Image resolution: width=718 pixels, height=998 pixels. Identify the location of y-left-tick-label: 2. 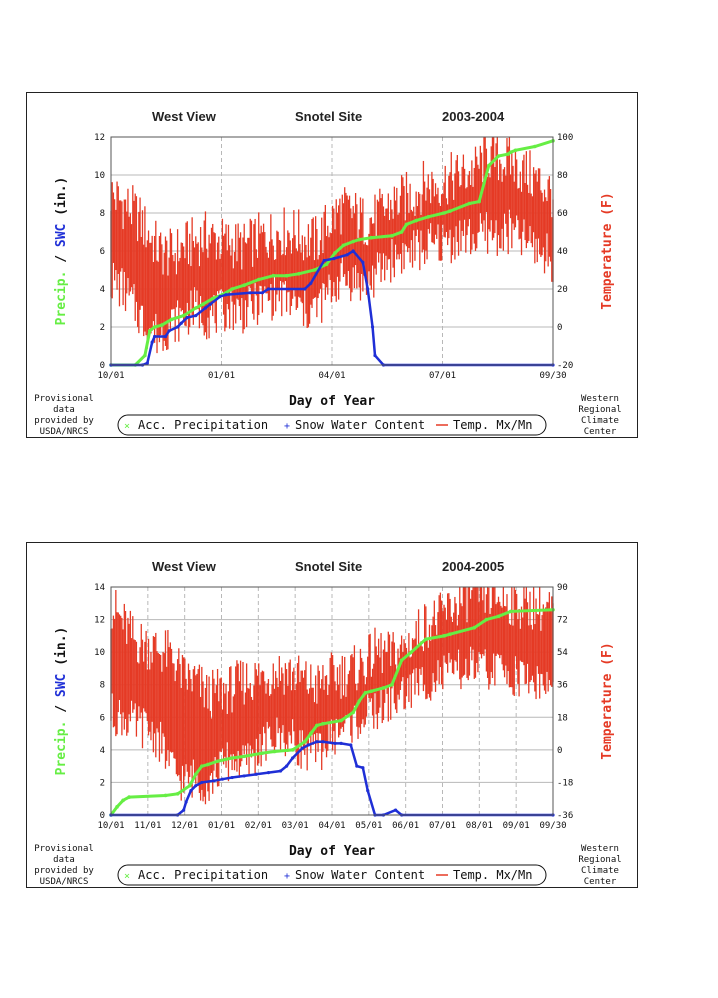
(102, 783).